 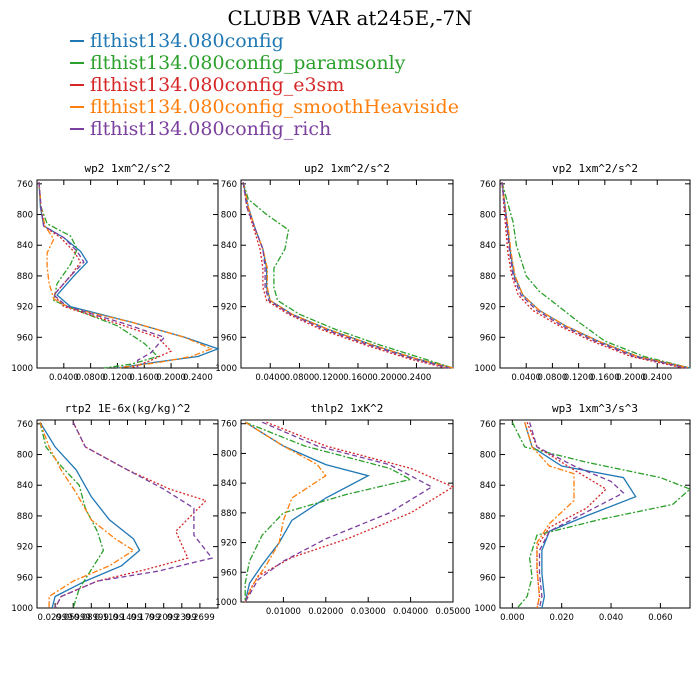 I want to click on x-tick-label: 0.2399, so click(x=182, y=618).